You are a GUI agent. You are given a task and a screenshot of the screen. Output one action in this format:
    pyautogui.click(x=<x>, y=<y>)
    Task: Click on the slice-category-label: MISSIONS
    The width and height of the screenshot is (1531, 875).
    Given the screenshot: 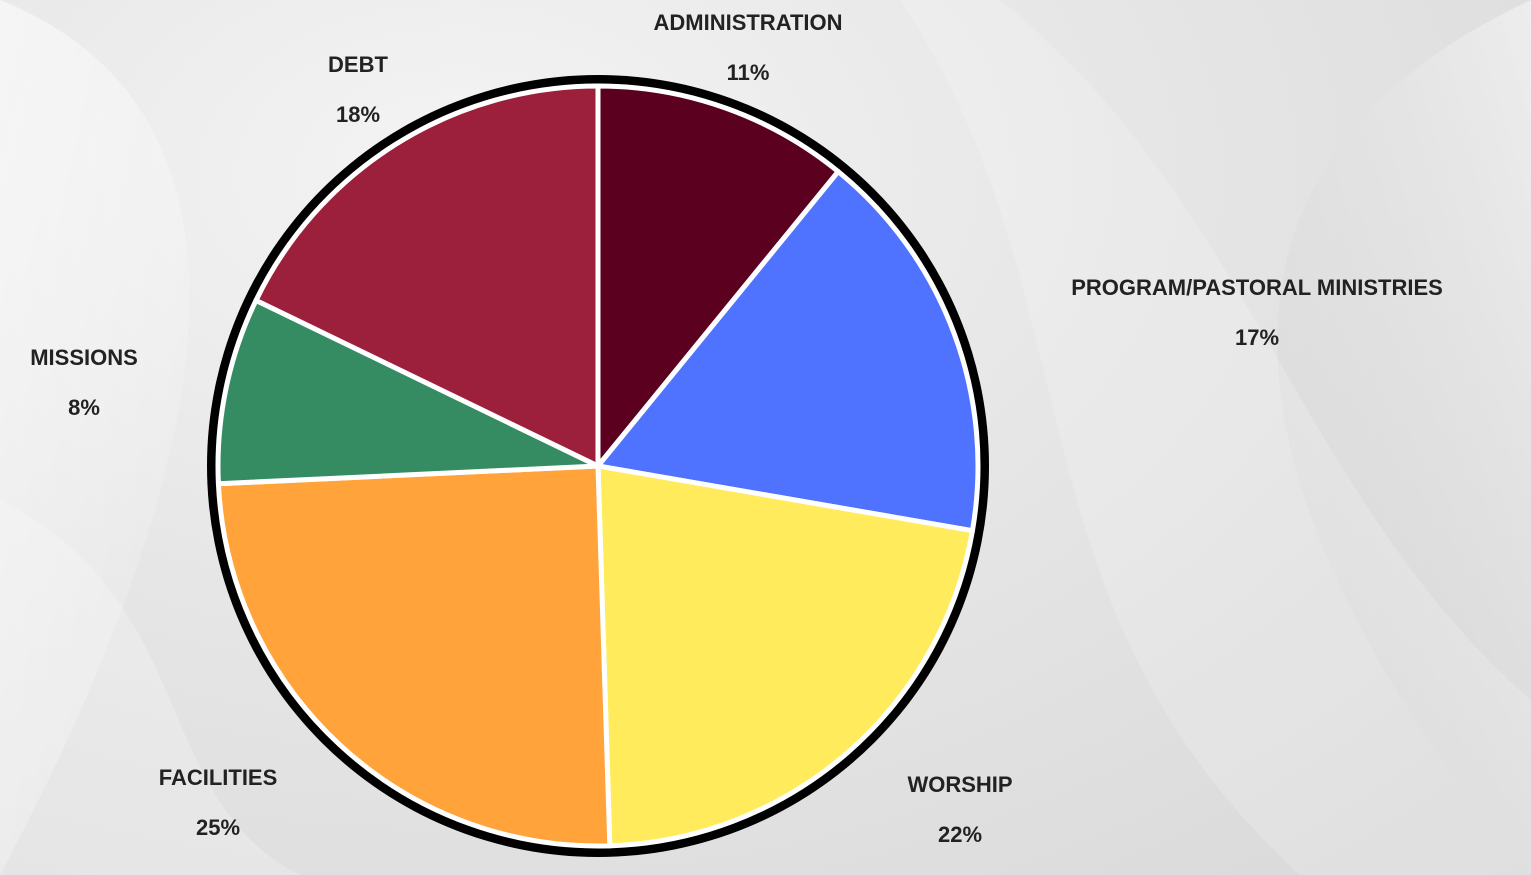 What is the action you would take?
    pyautogui.click(x=84, y=357)
    